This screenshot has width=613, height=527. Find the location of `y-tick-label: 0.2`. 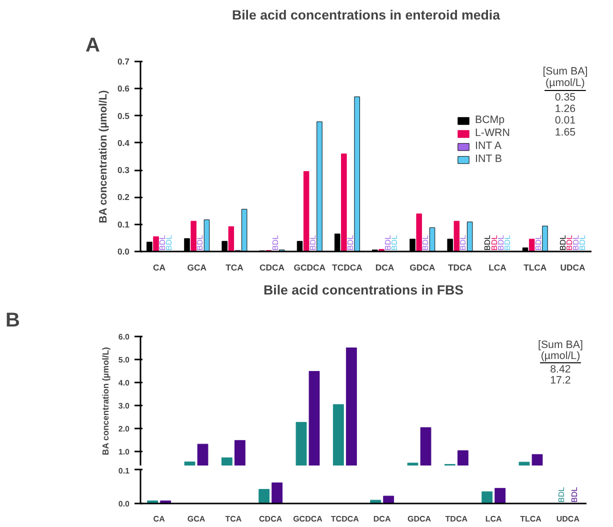

y-tick-label: 0.2 is located at coordinates (123, 197).